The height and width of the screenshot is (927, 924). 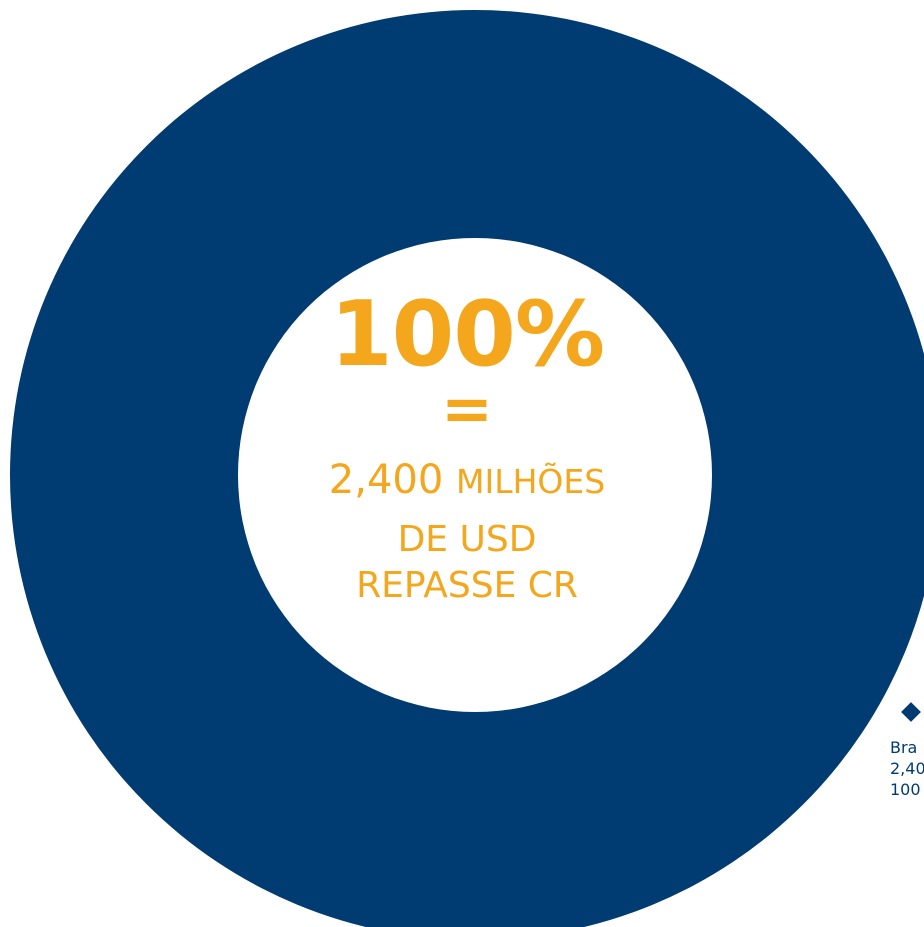 I want to click on center-equals-sign: =, so click(x=467, y=408).